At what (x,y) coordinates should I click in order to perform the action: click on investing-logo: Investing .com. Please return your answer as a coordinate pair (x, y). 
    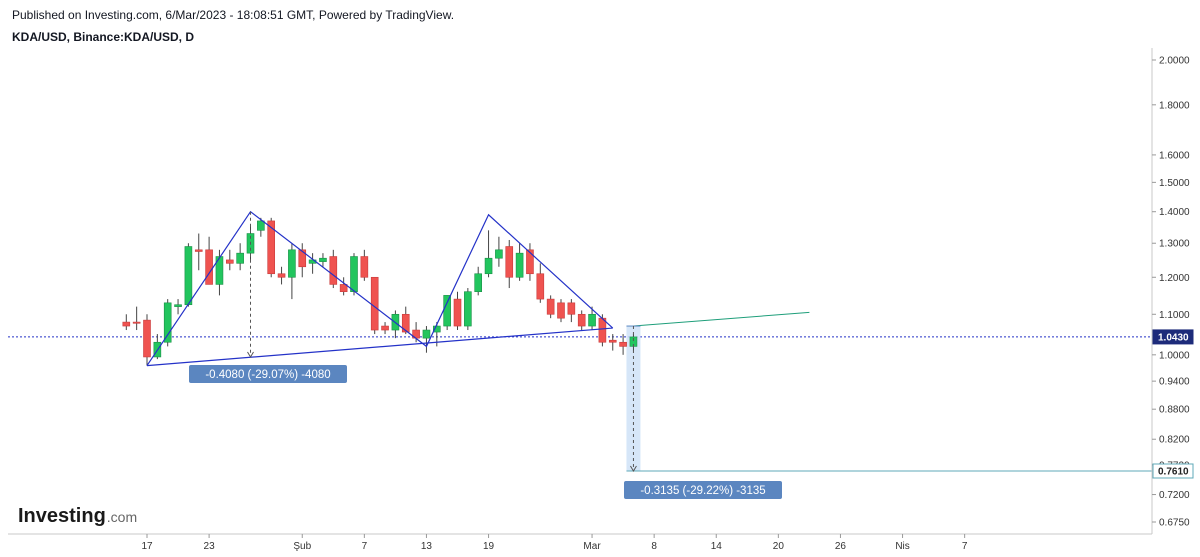
    Looking at the image, I should click on (77, 516).